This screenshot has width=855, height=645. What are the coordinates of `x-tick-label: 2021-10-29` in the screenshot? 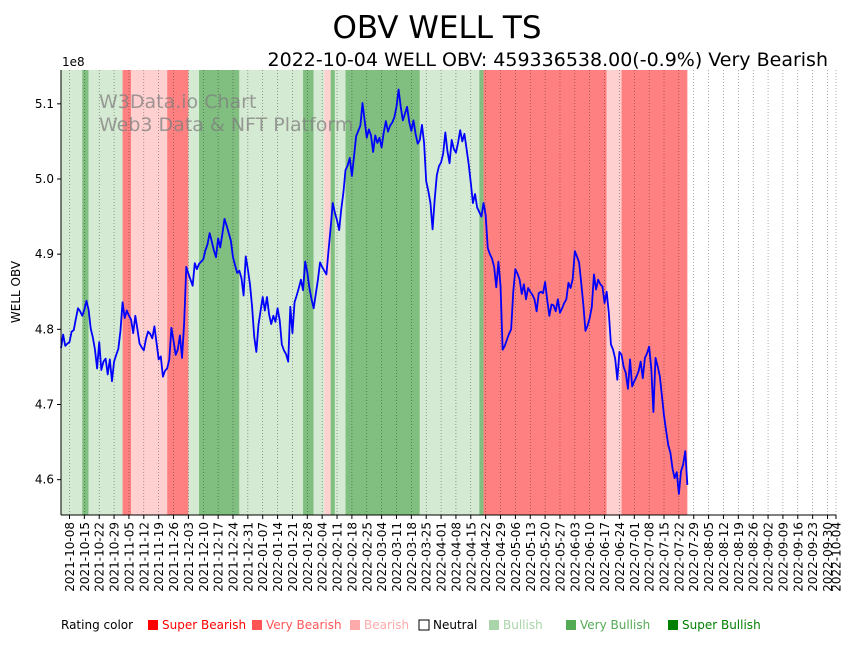 It's located at (115, 557).